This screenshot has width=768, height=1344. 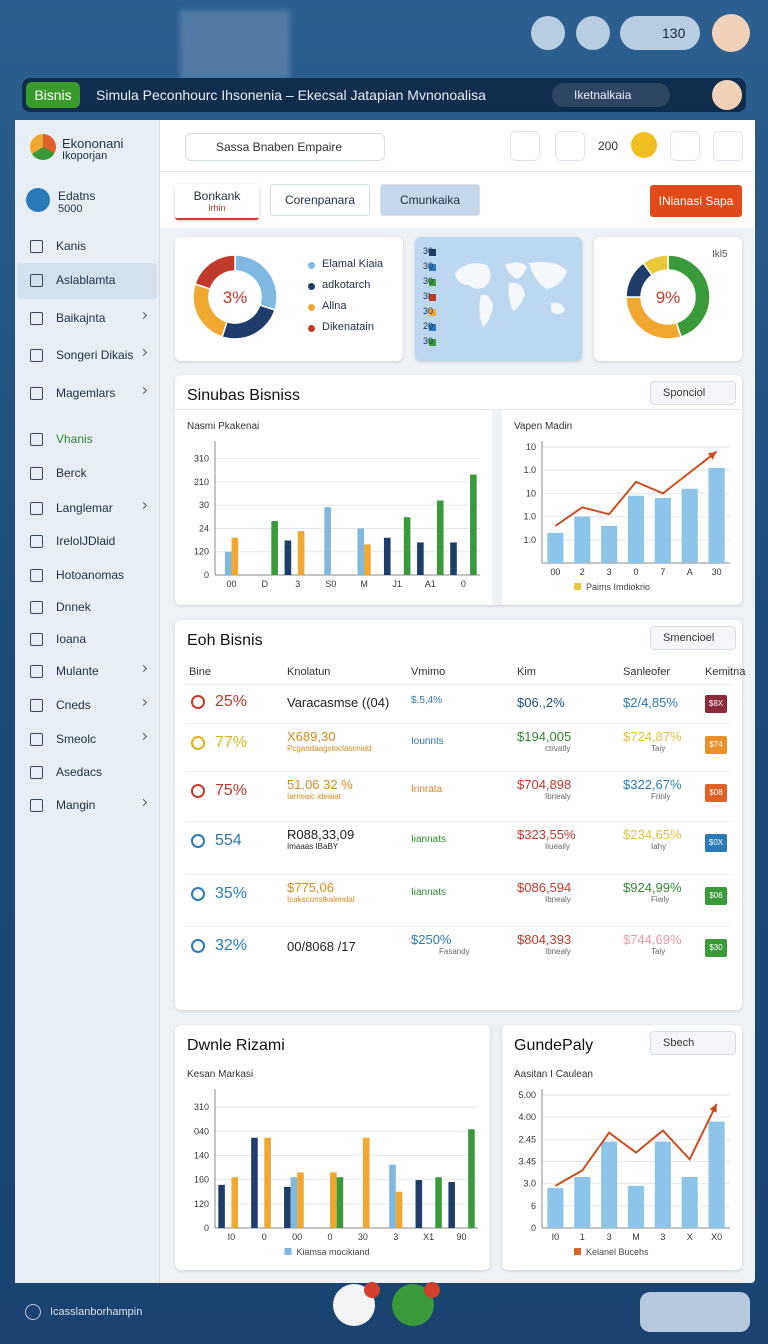 What do you see at coordinates (544, 887) in the screenshot?
I see `cell-value: $086,594` at bounding box center [544, 887].